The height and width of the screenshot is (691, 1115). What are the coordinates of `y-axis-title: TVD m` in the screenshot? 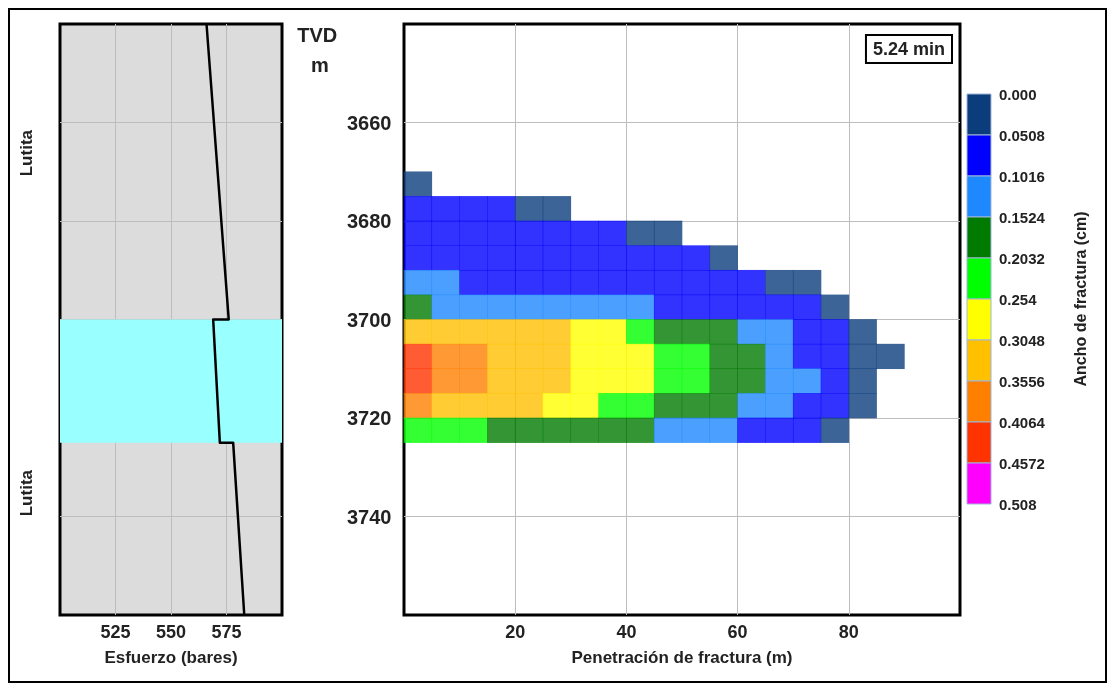 It's located at (320, 50).